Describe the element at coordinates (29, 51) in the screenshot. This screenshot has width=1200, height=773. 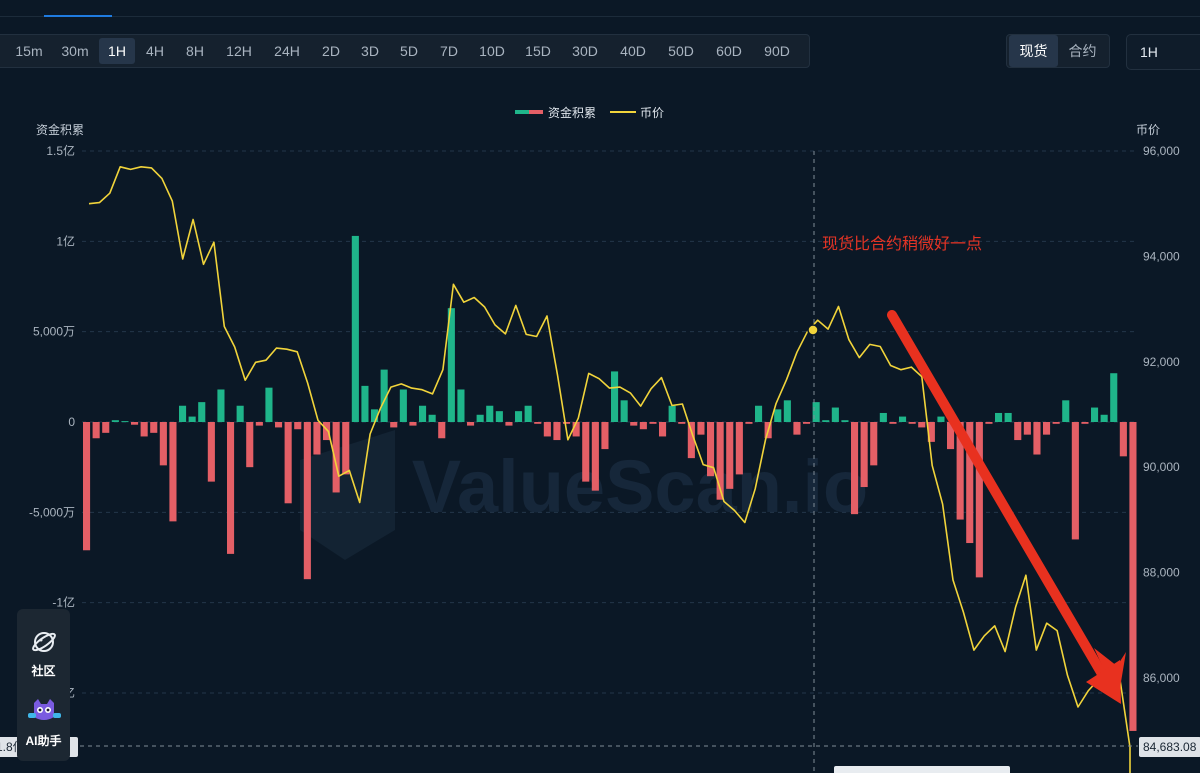
I see `interval-15m: 15m` at that location.